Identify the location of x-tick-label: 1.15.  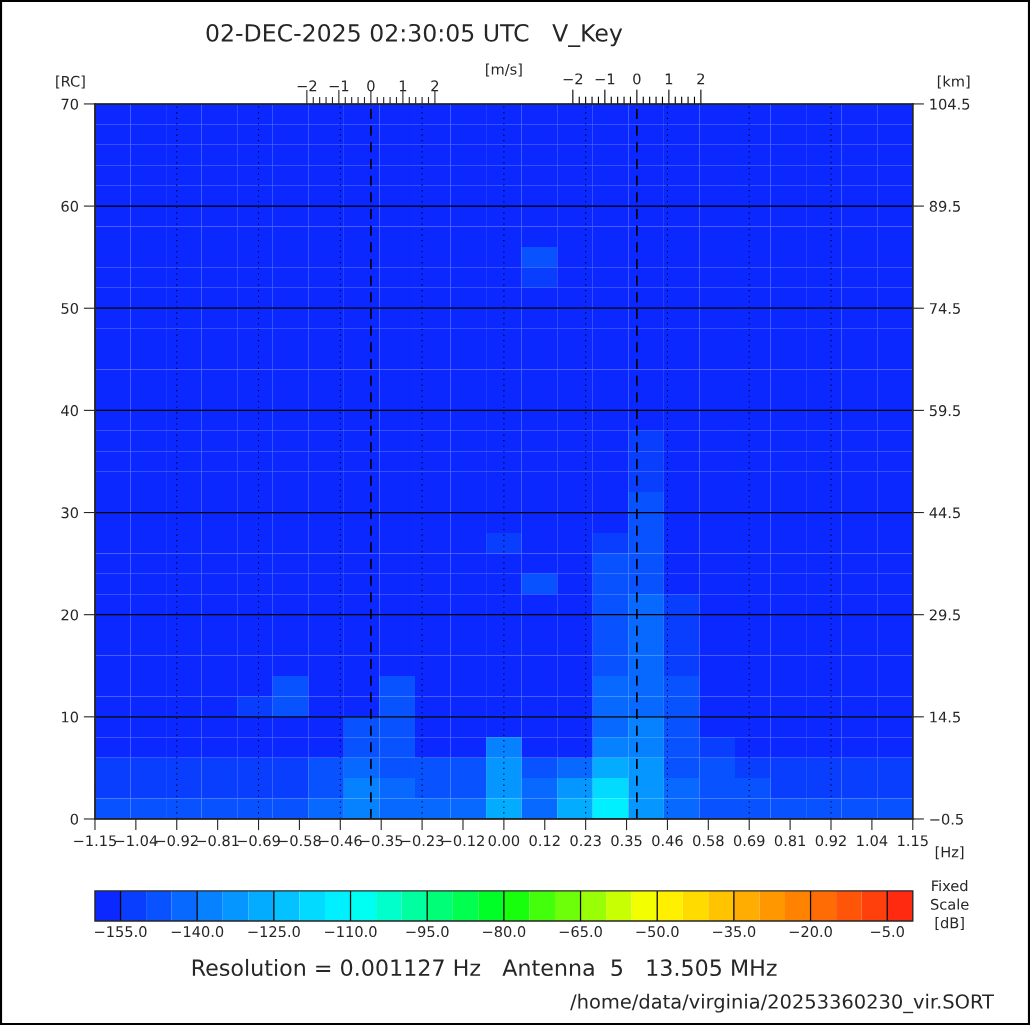
(913, 841).